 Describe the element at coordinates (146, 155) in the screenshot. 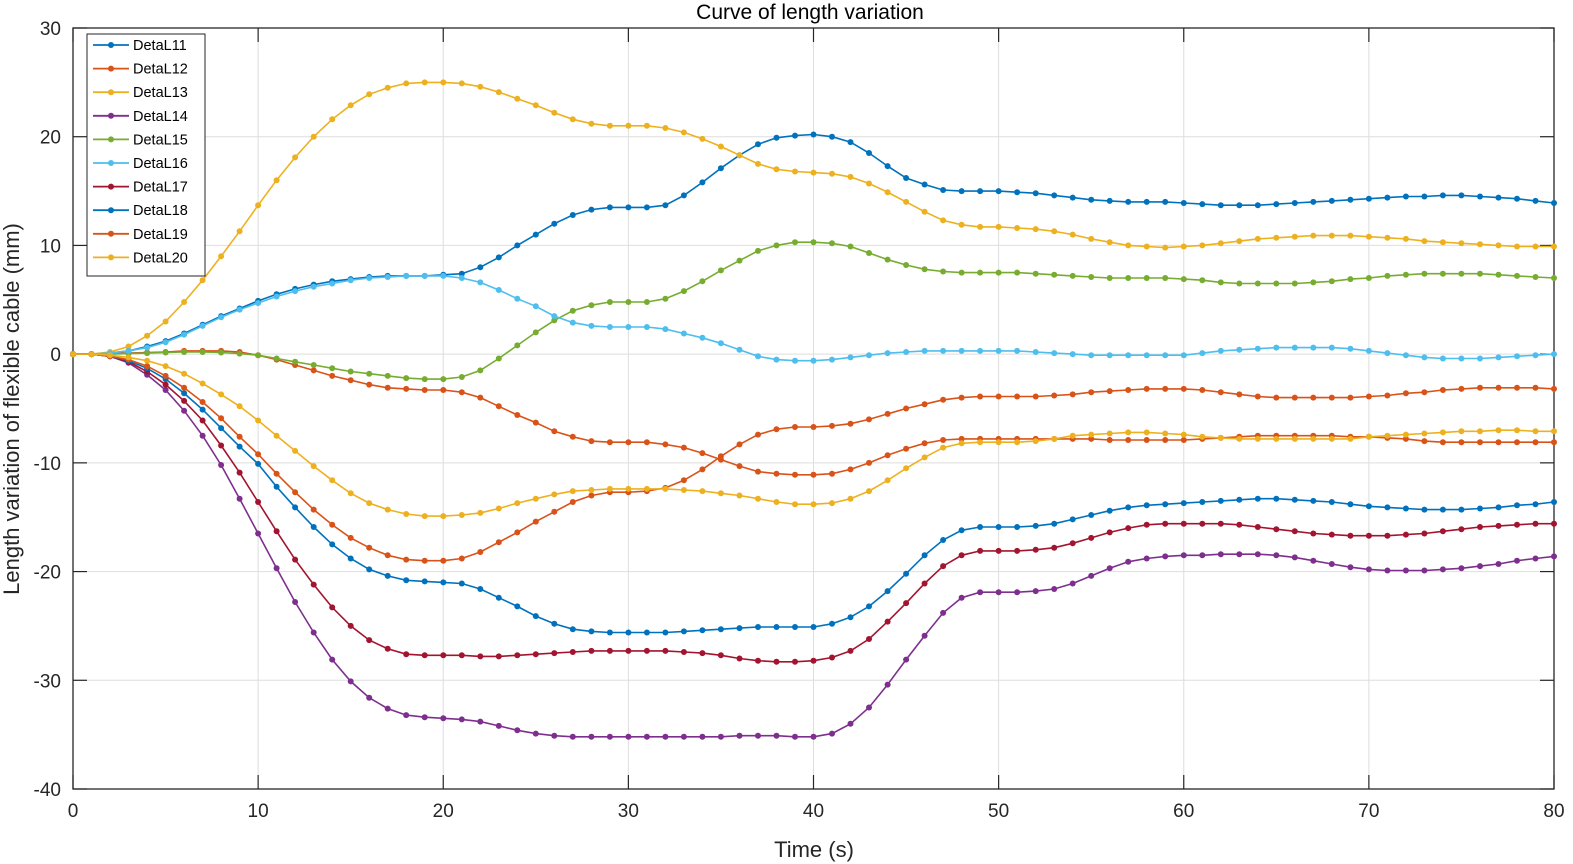

I see `legend-box` at that location.